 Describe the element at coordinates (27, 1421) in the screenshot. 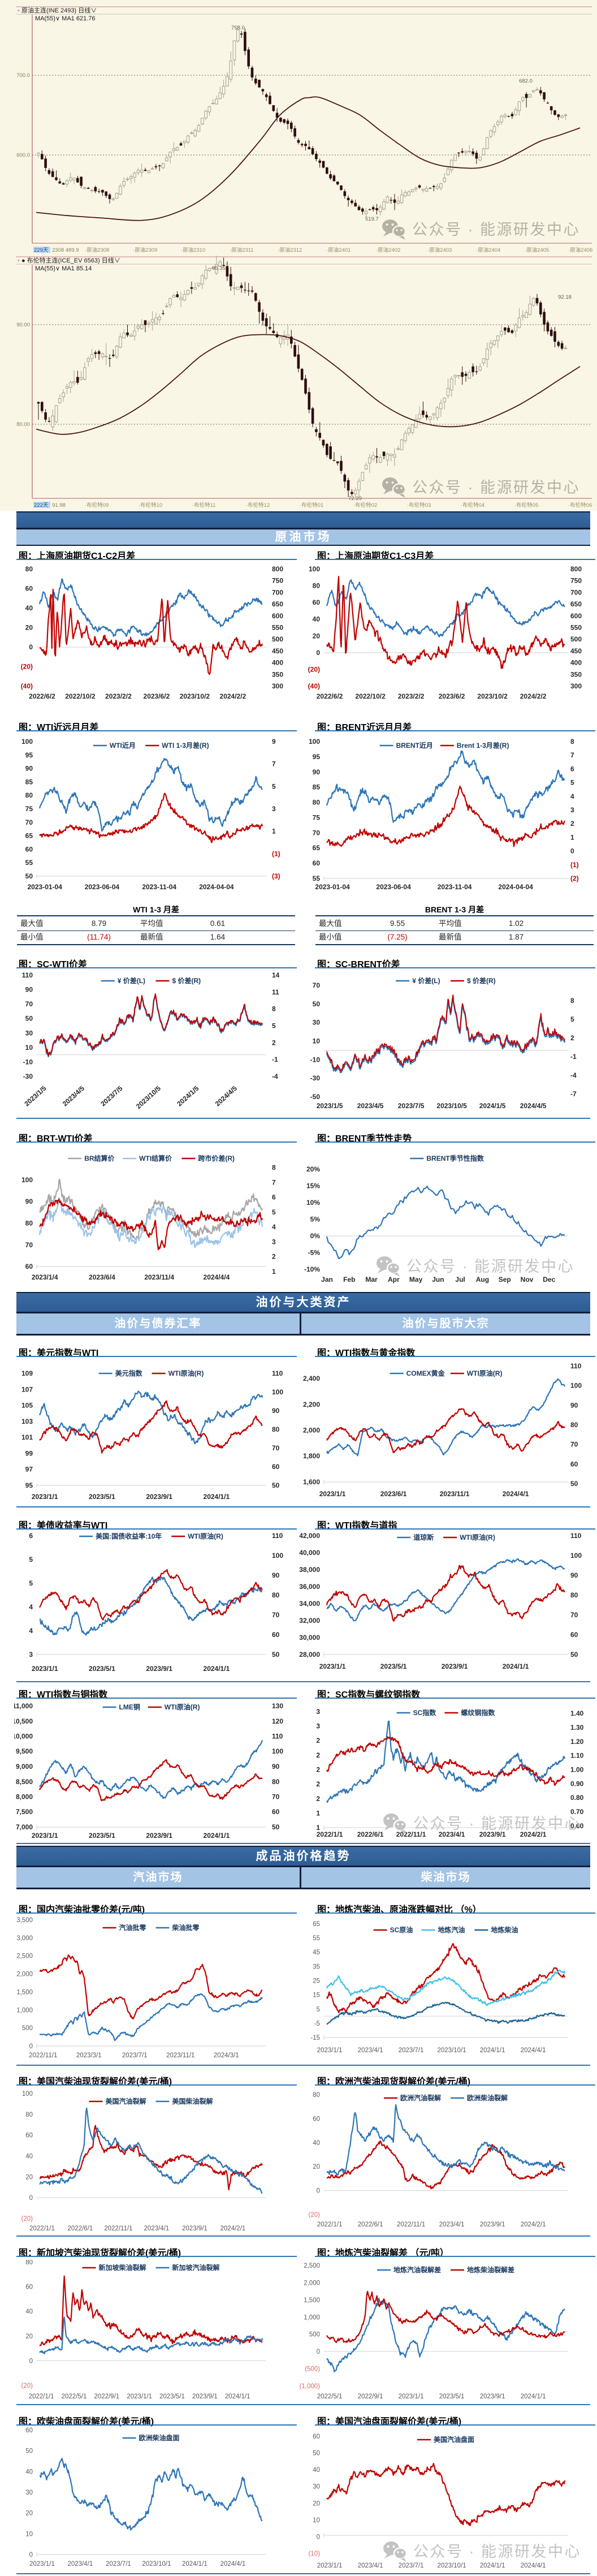

I see `svg-text: 103` at that location.